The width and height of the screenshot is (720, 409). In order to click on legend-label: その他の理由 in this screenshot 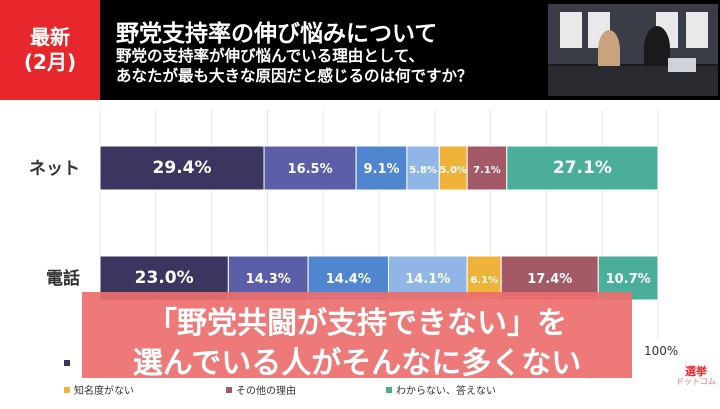, I will do `click(266, 391)`.